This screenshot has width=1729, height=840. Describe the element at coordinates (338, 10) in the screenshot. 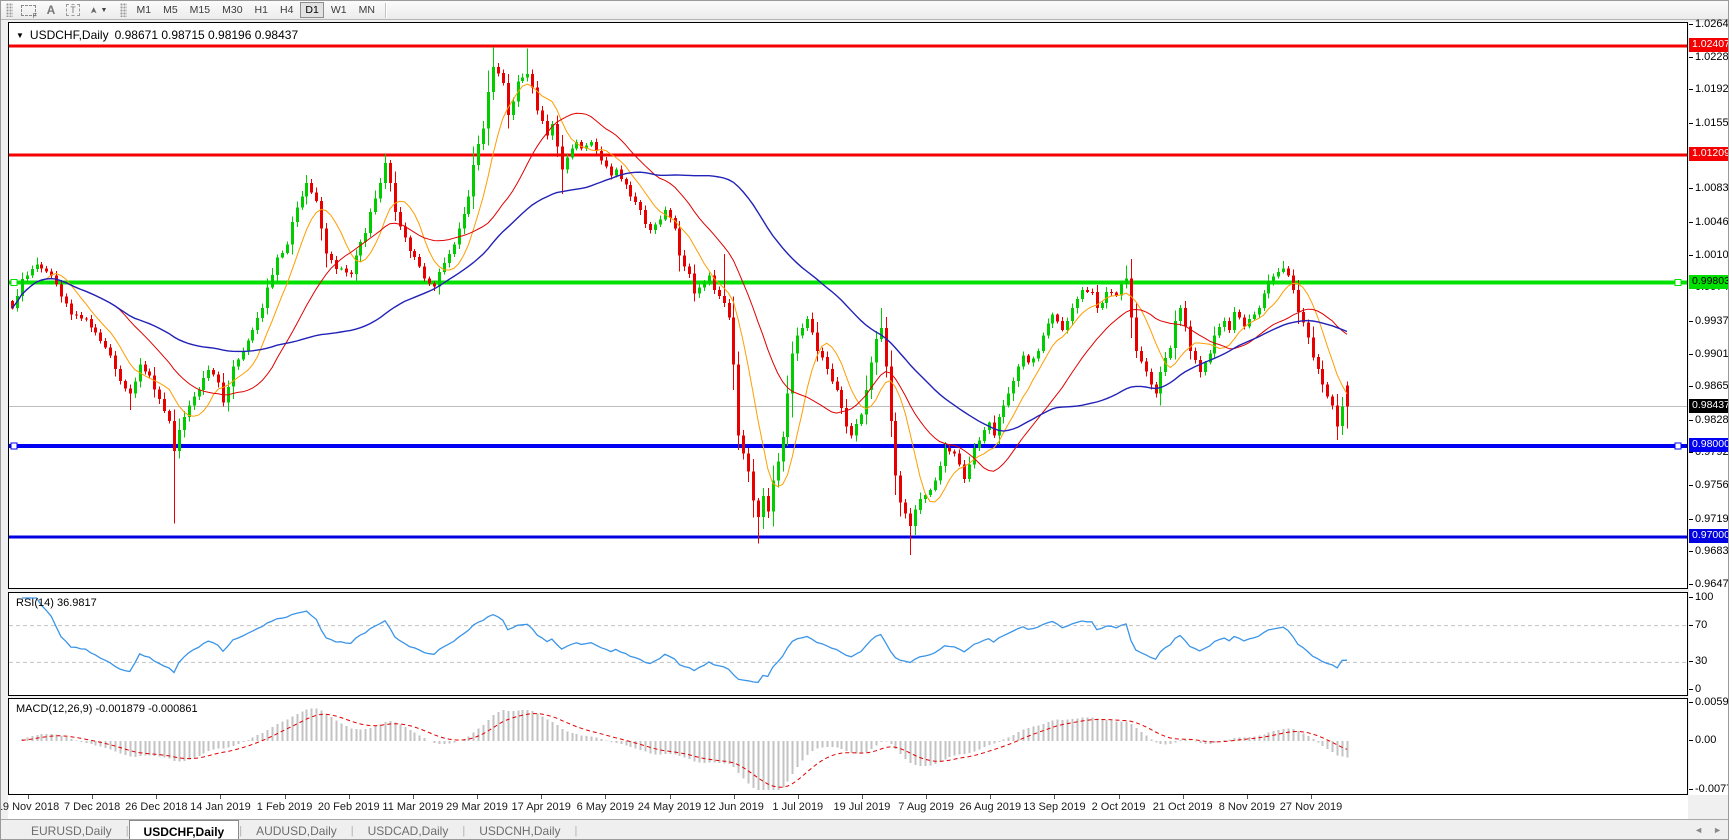

I see `timeframe-button-w1: W1` at that location.